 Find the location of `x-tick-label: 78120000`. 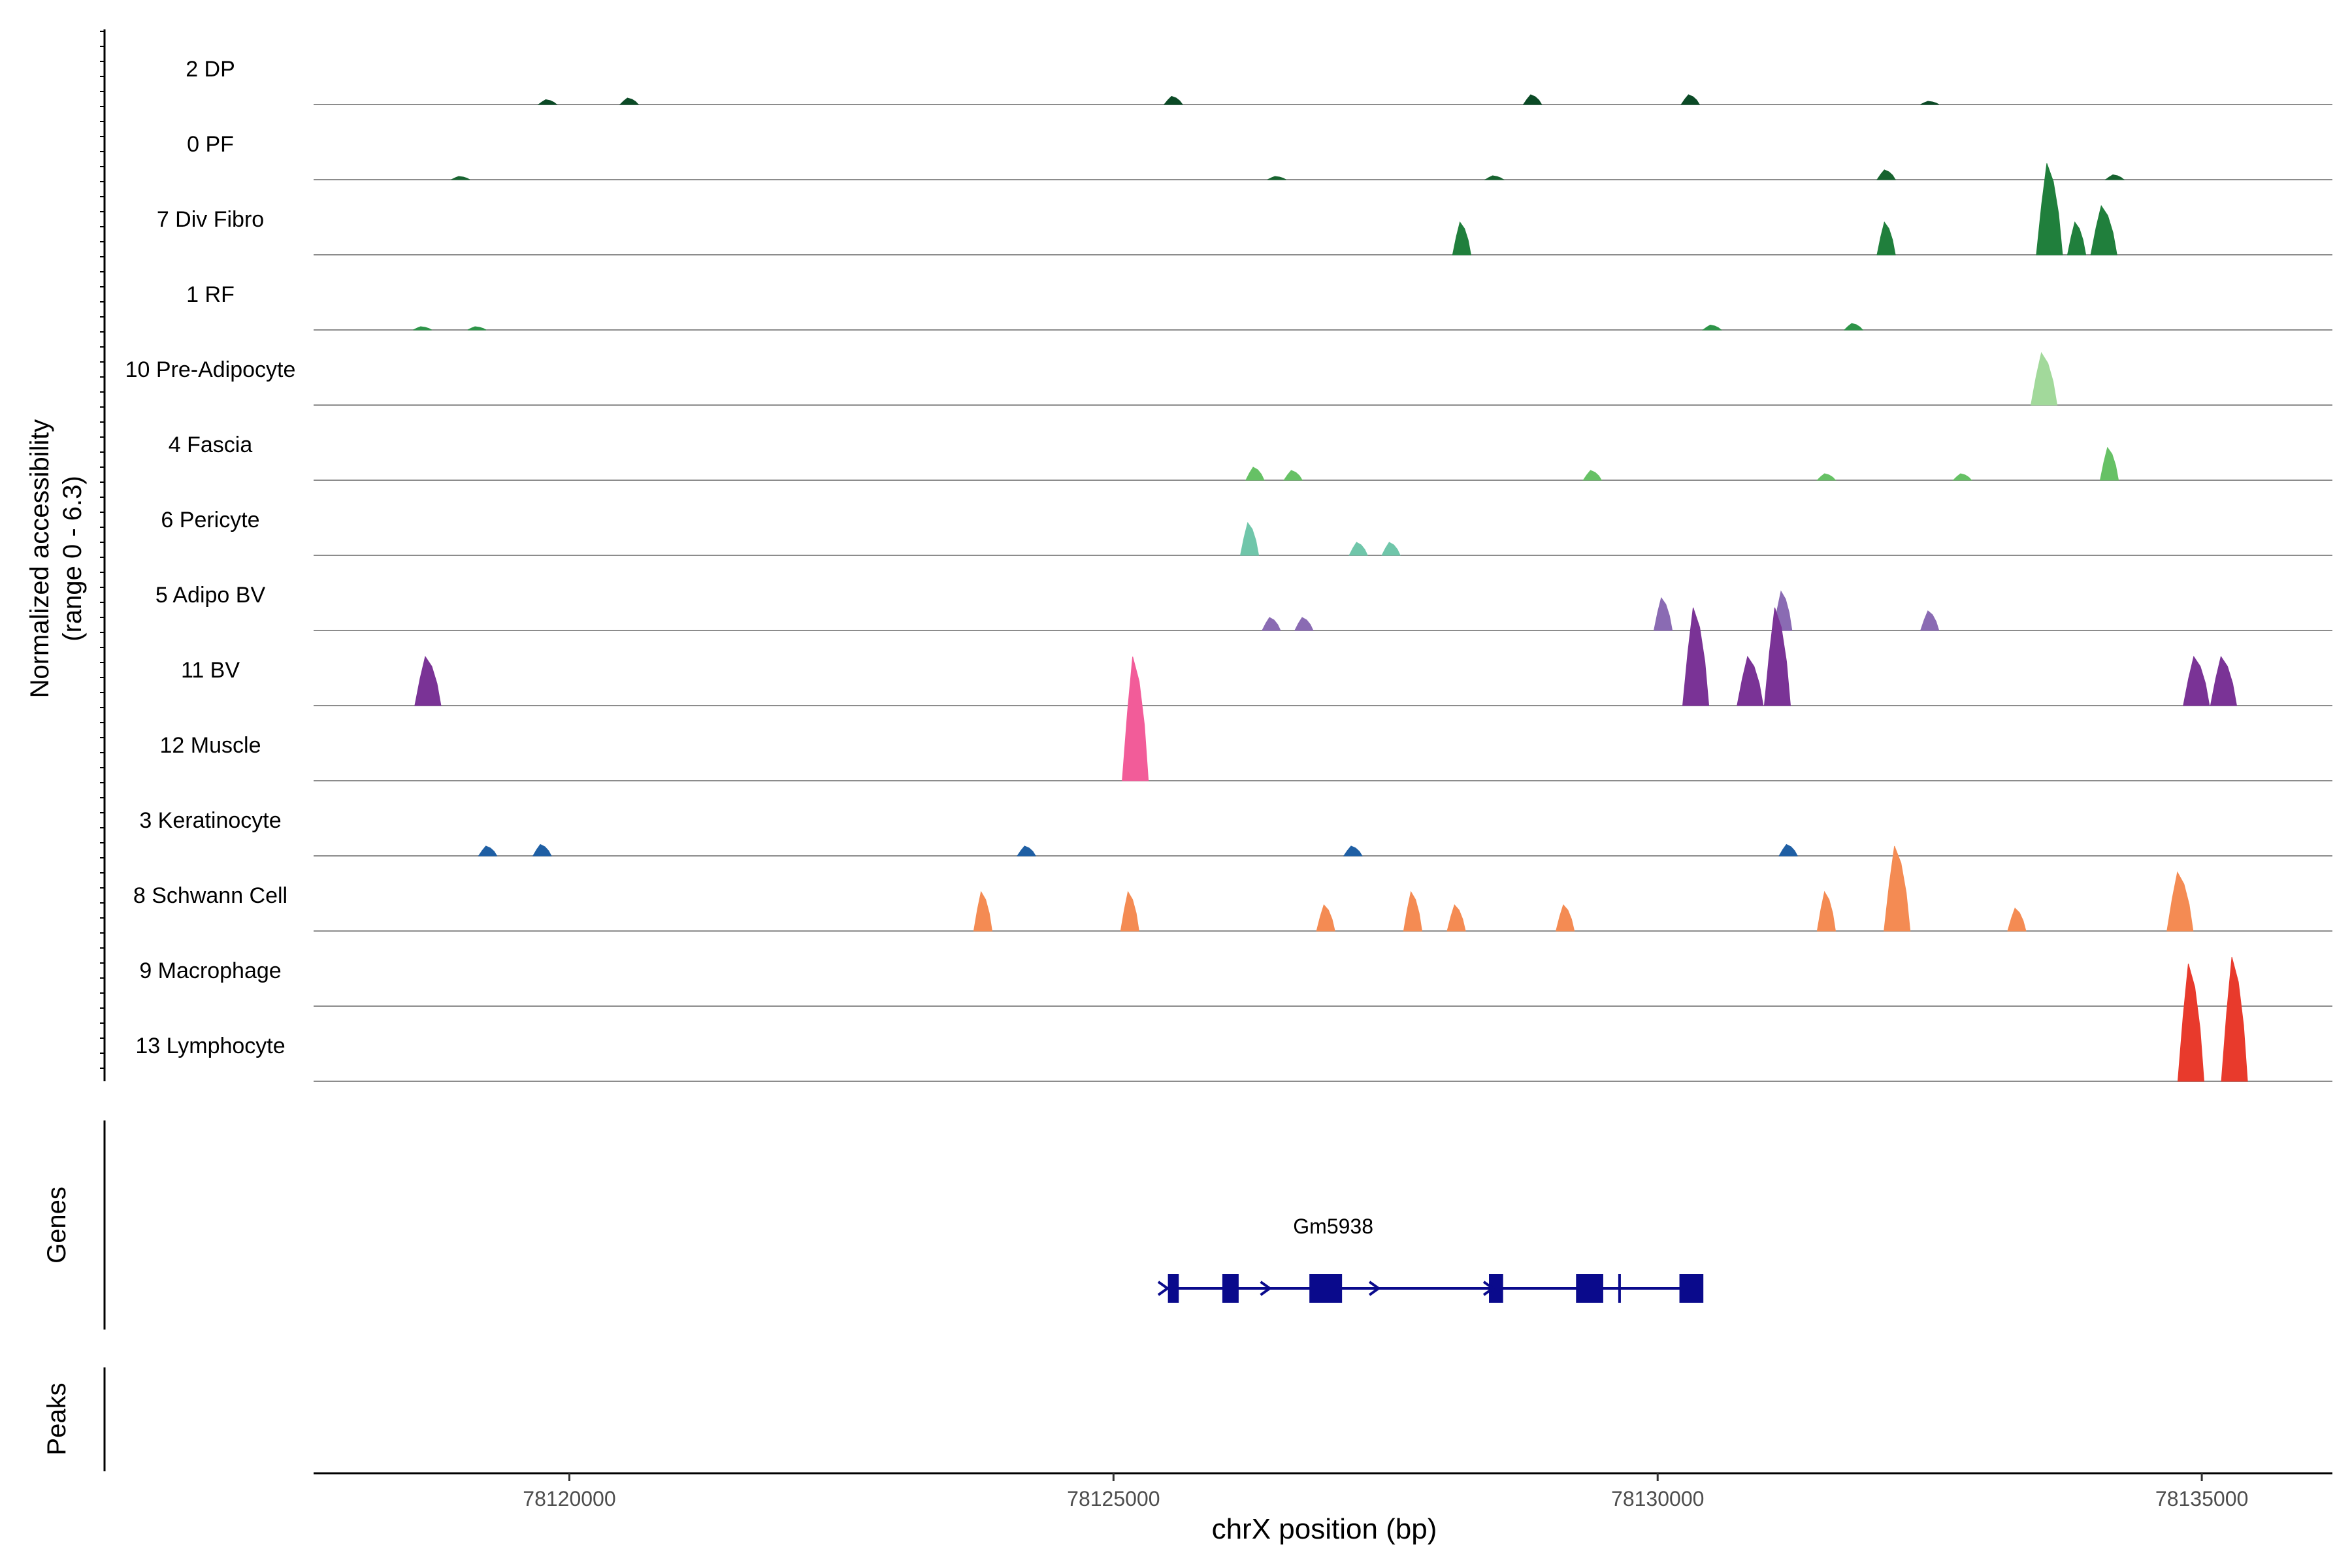

x-tick-label: 78120000 is located at coordinates (569, 1499).